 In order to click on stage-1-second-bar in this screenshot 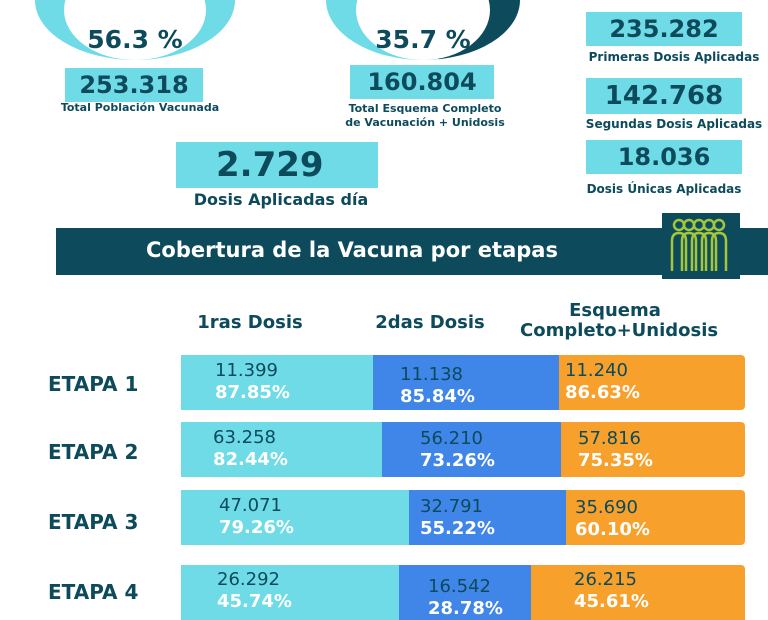, I will do `click(466, 382)`.